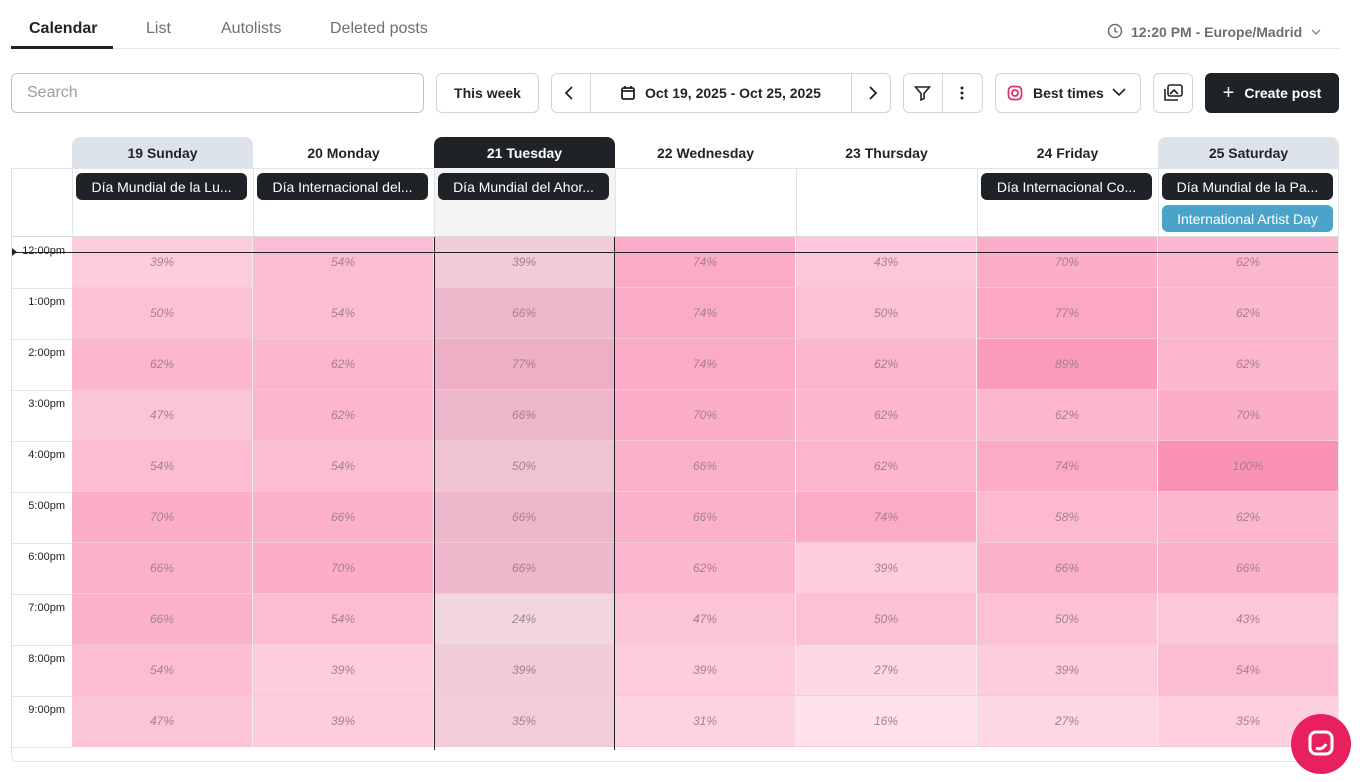  What do you see at coordinates (63, 28) in the screenshot?
I see `tab: Calendar` at bounding box center [63, 28].